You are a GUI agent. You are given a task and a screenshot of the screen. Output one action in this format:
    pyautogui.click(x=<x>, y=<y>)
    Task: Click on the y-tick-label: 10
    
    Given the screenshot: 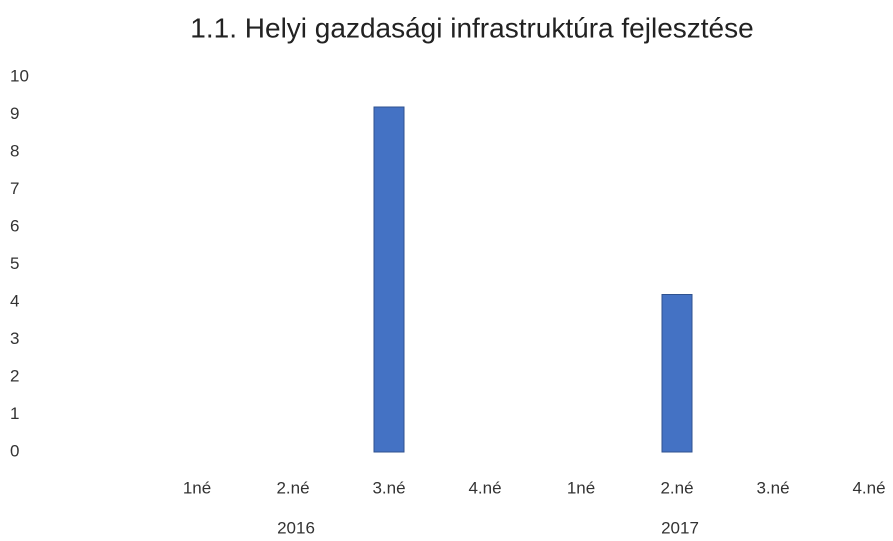 What is the action you would take?
    pyautogui.click(x=19, y=75)
    